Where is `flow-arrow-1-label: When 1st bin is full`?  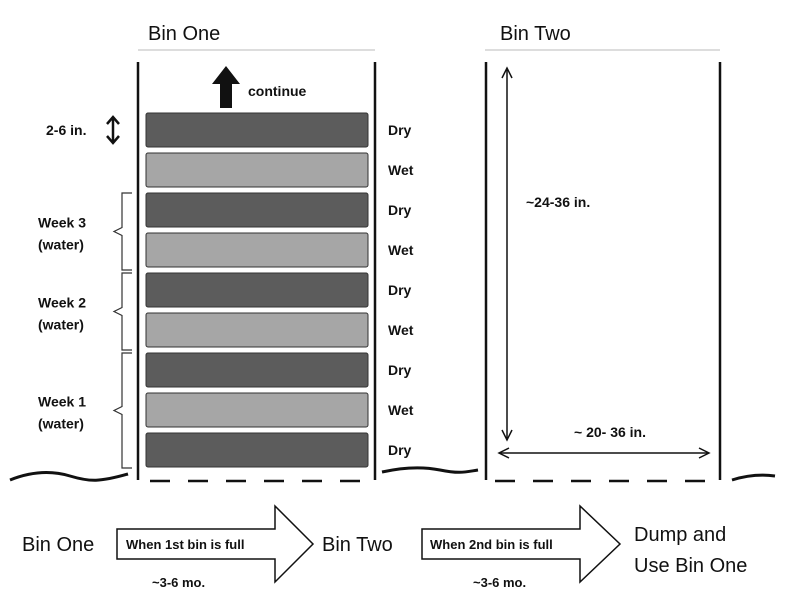
flow-arrow-1-label: When 1st bin is full is located at coordinates (185, 544).